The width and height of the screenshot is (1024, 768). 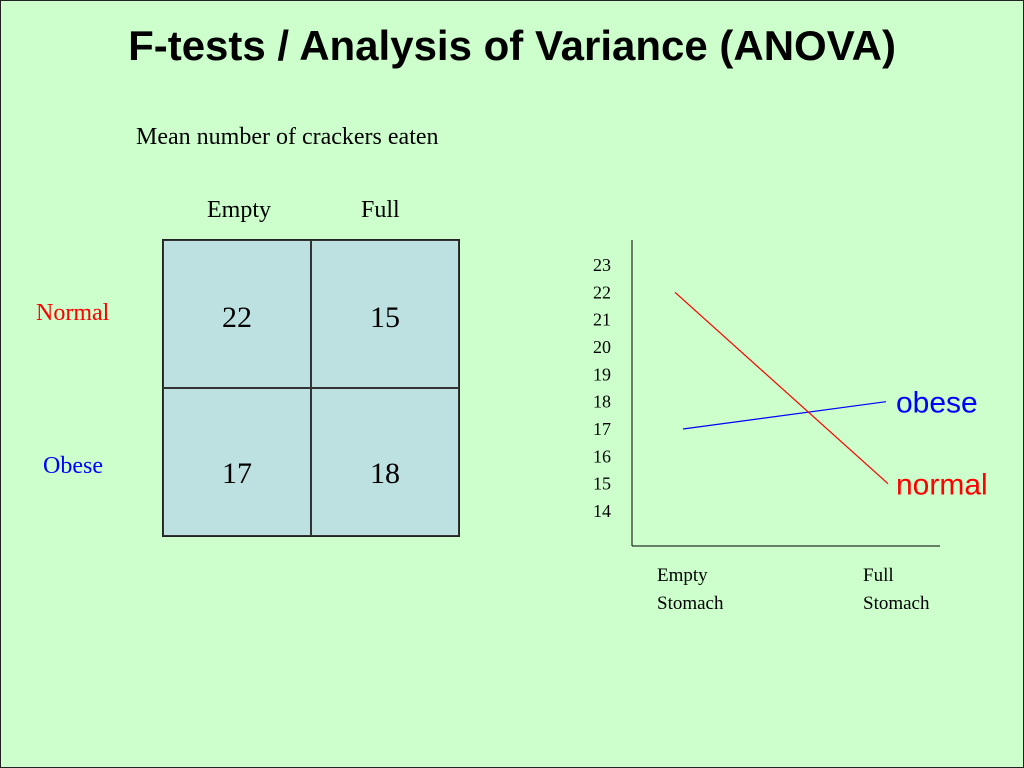 What do you see at coordinates (602, 388) in the screenshot?
I see `y-tick-labels: 23 22 21 20 19 18 17 16 15 14` at bounding box center [602, 388].